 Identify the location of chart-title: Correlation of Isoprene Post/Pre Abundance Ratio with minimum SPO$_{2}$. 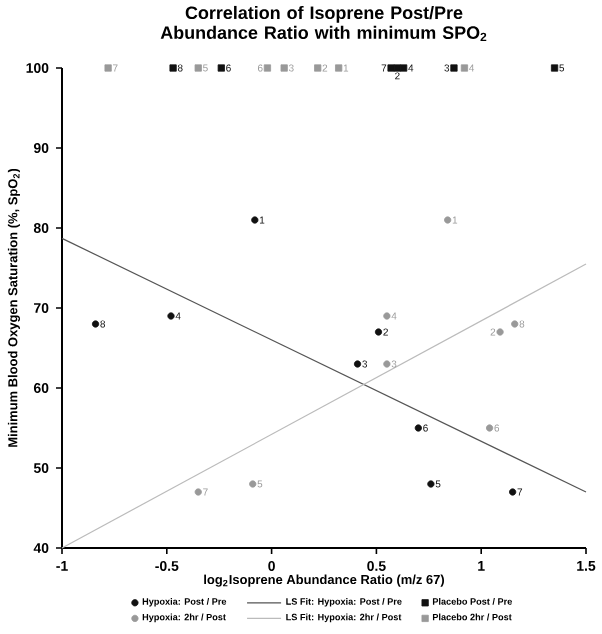
(323, 23).